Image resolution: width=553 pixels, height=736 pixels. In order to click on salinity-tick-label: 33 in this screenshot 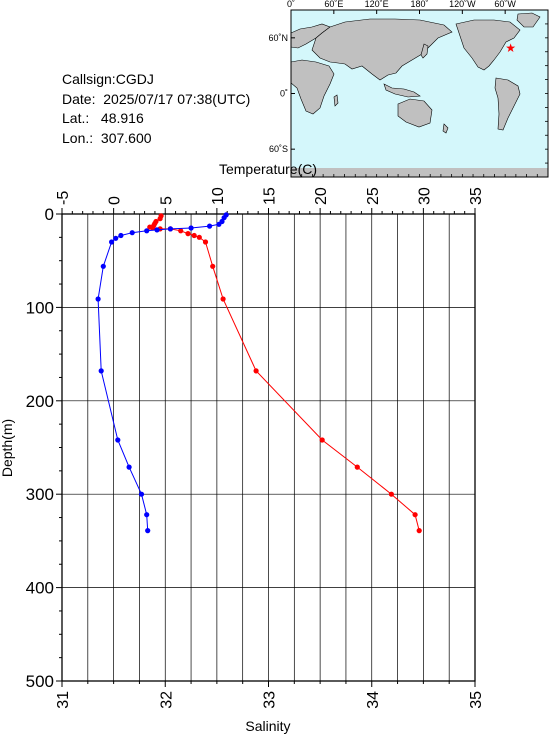, I will do `click(270, 700)`.